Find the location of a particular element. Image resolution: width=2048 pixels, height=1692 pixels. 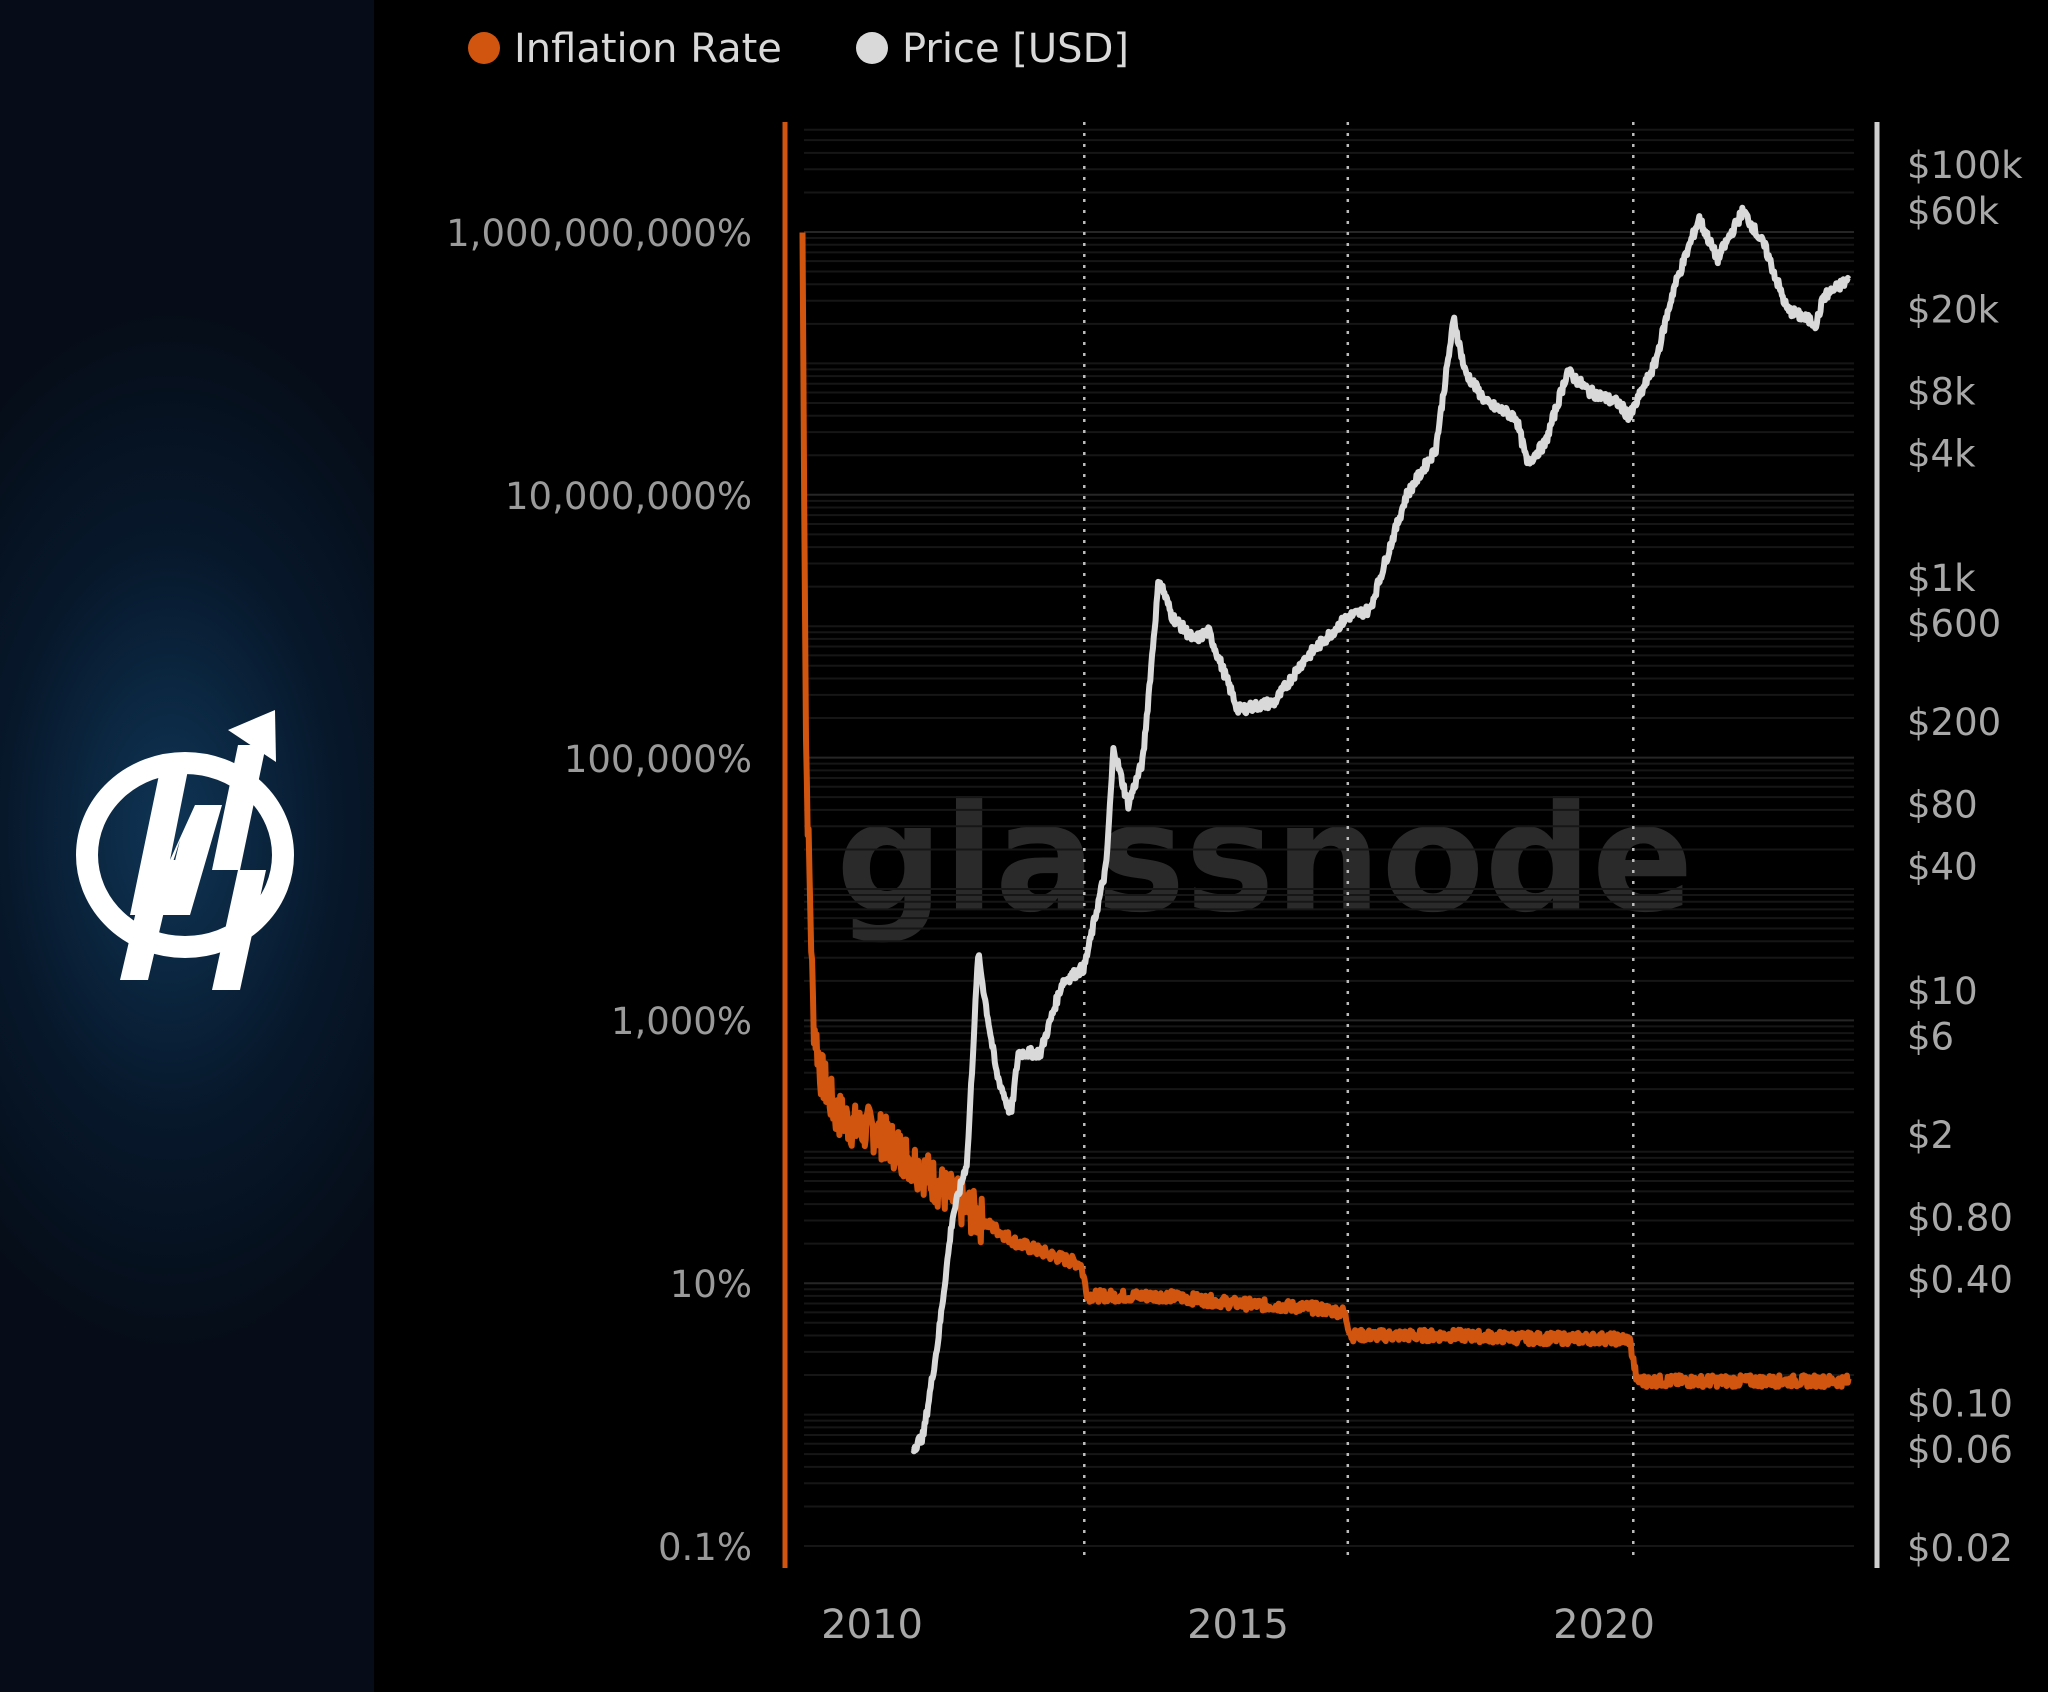

ytick-right-label: $8k is located at coordinates (1941, 391).